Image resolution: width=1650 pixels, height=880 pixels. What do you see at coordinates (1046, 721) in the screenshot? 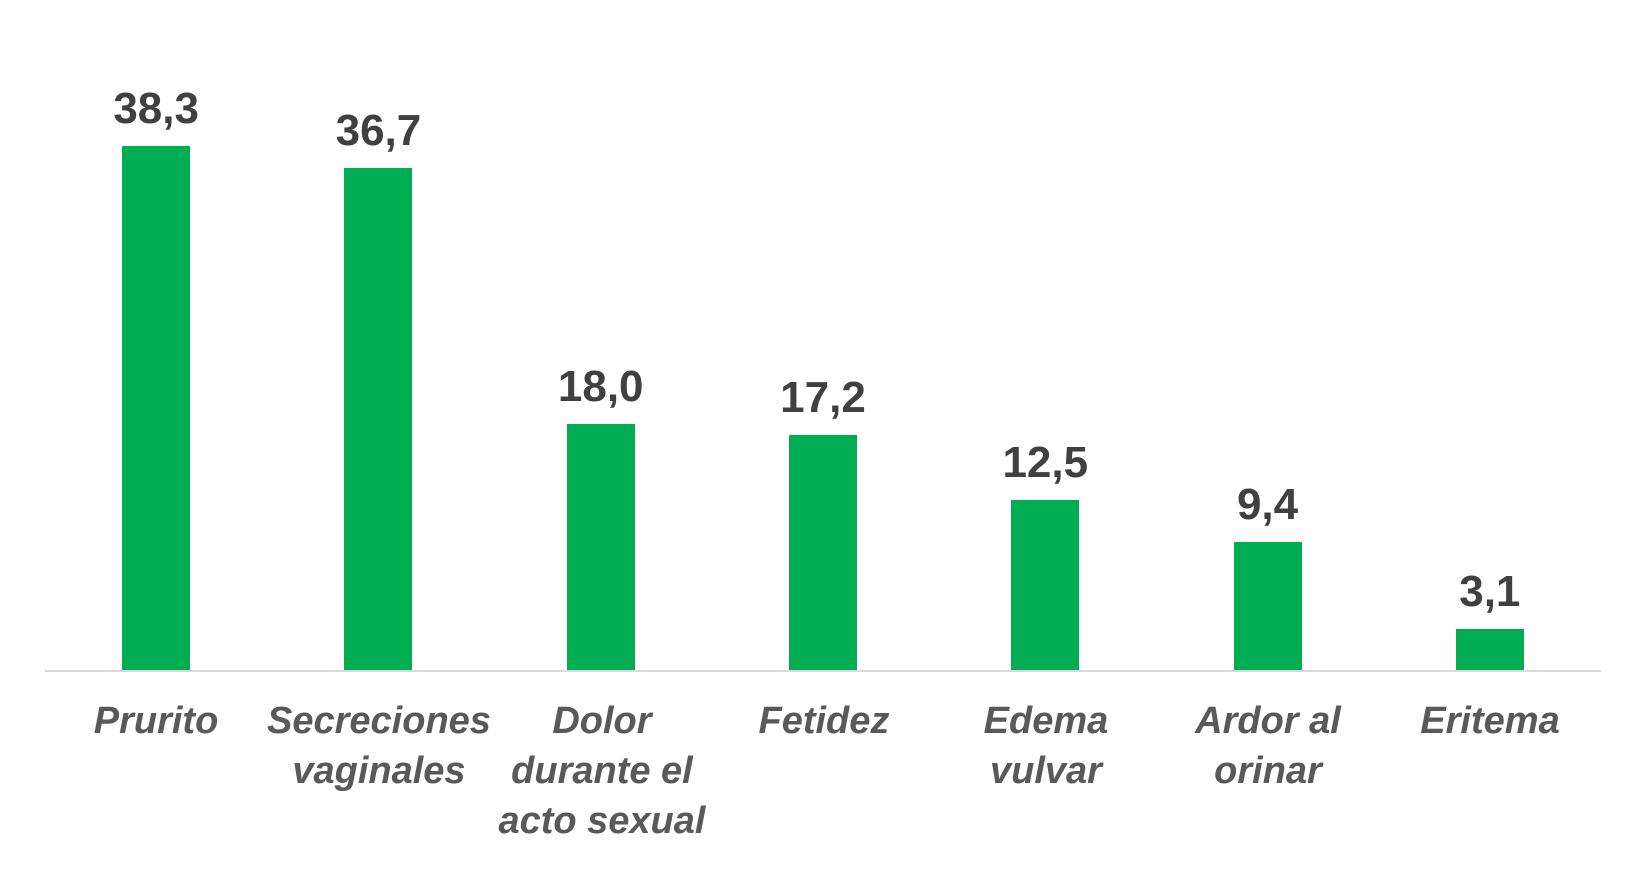
I see `category-label-line: Edema` at bounding box center [1046, 721].